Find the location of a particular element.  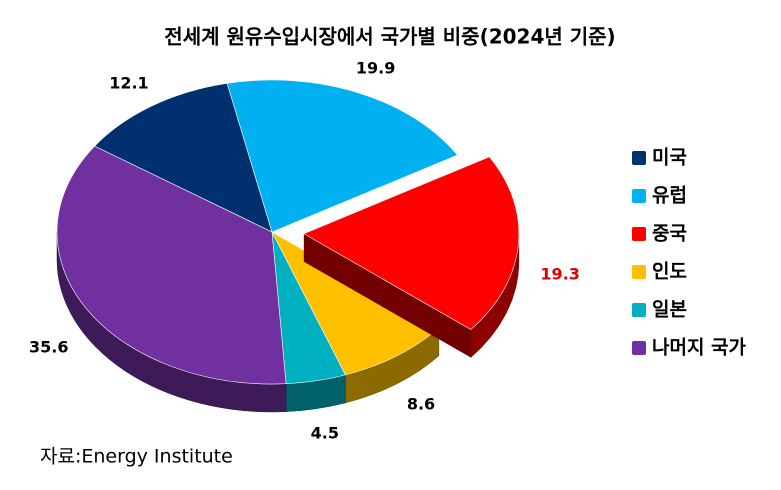

legend-label: 일본 is located at coordinates (669, 310).